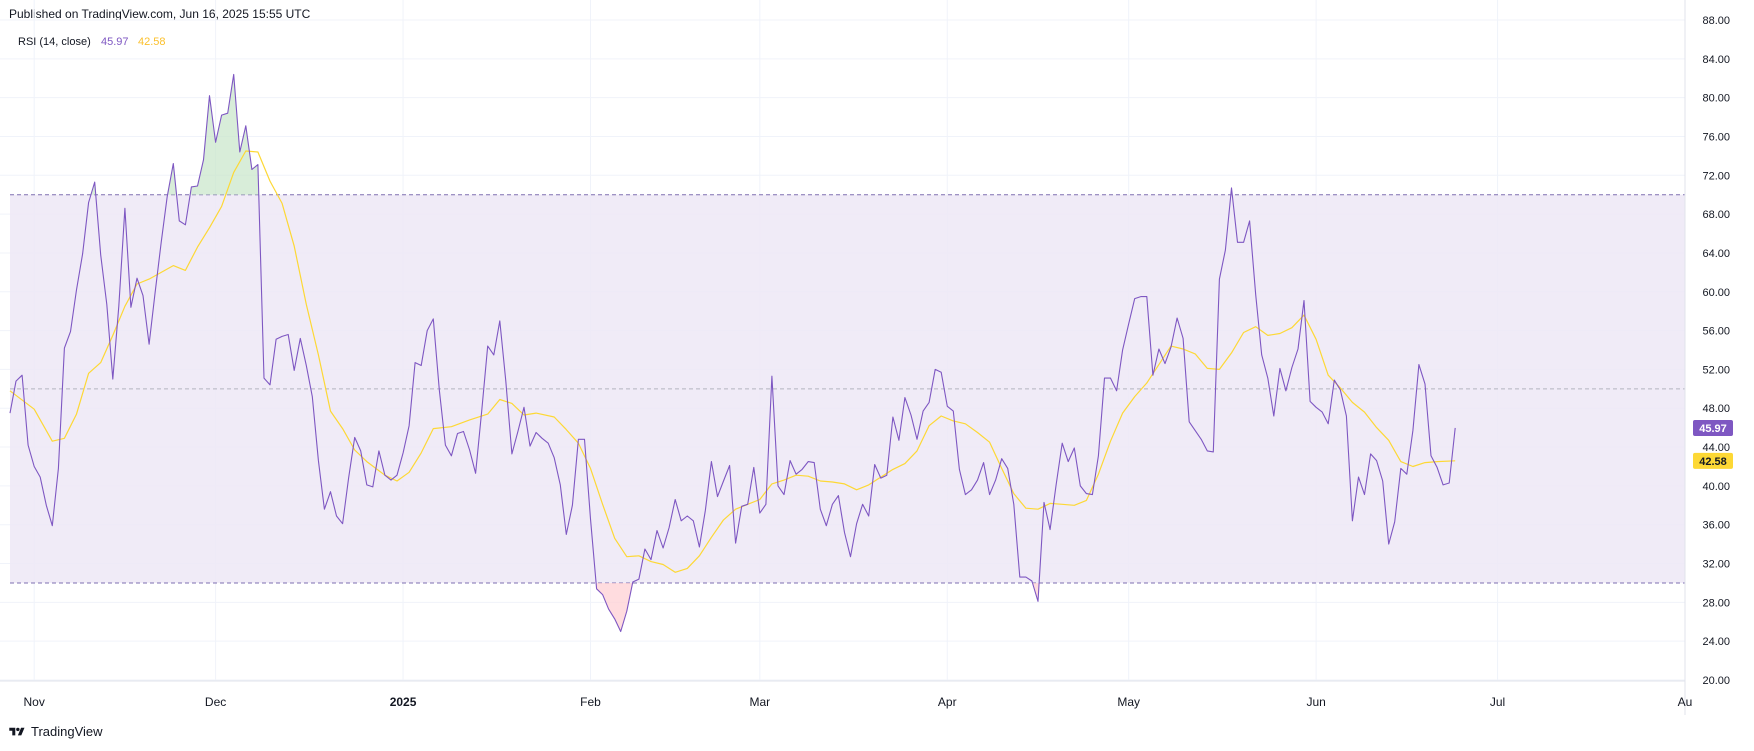 This screenshot has height=751, width=1754. I want to click on y-tick-label: 80.00, so click(1716, 99).